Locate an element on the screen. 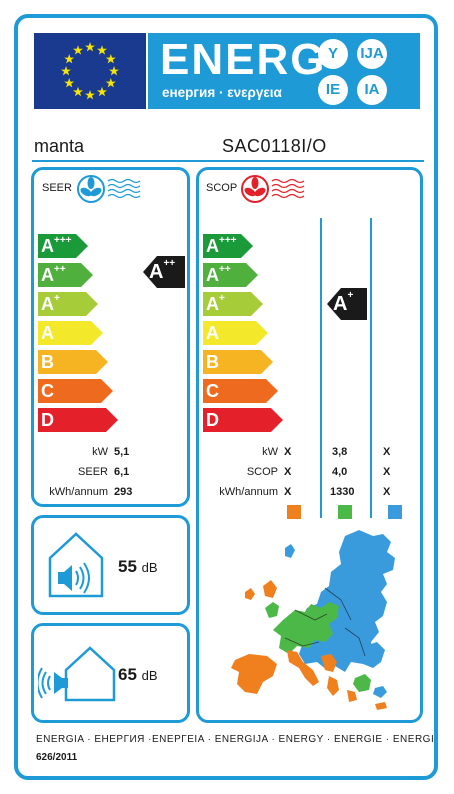 This screenshot has width=454, height=794. seer-class-arrow: A is located at coordinates (70, 333).